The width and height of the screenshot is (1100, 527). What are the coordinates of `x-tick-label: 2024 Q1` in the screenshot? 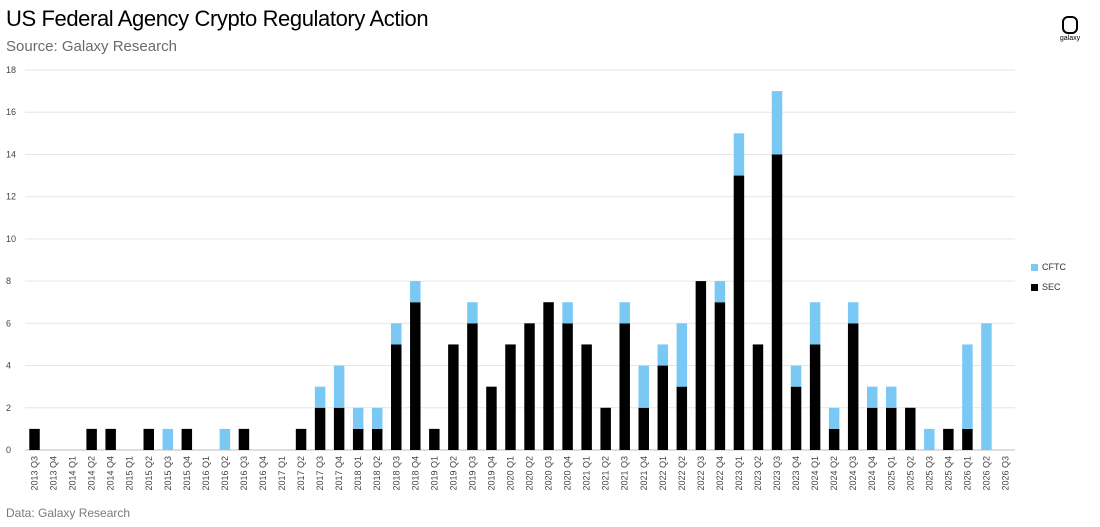 It's located at (815, 473).